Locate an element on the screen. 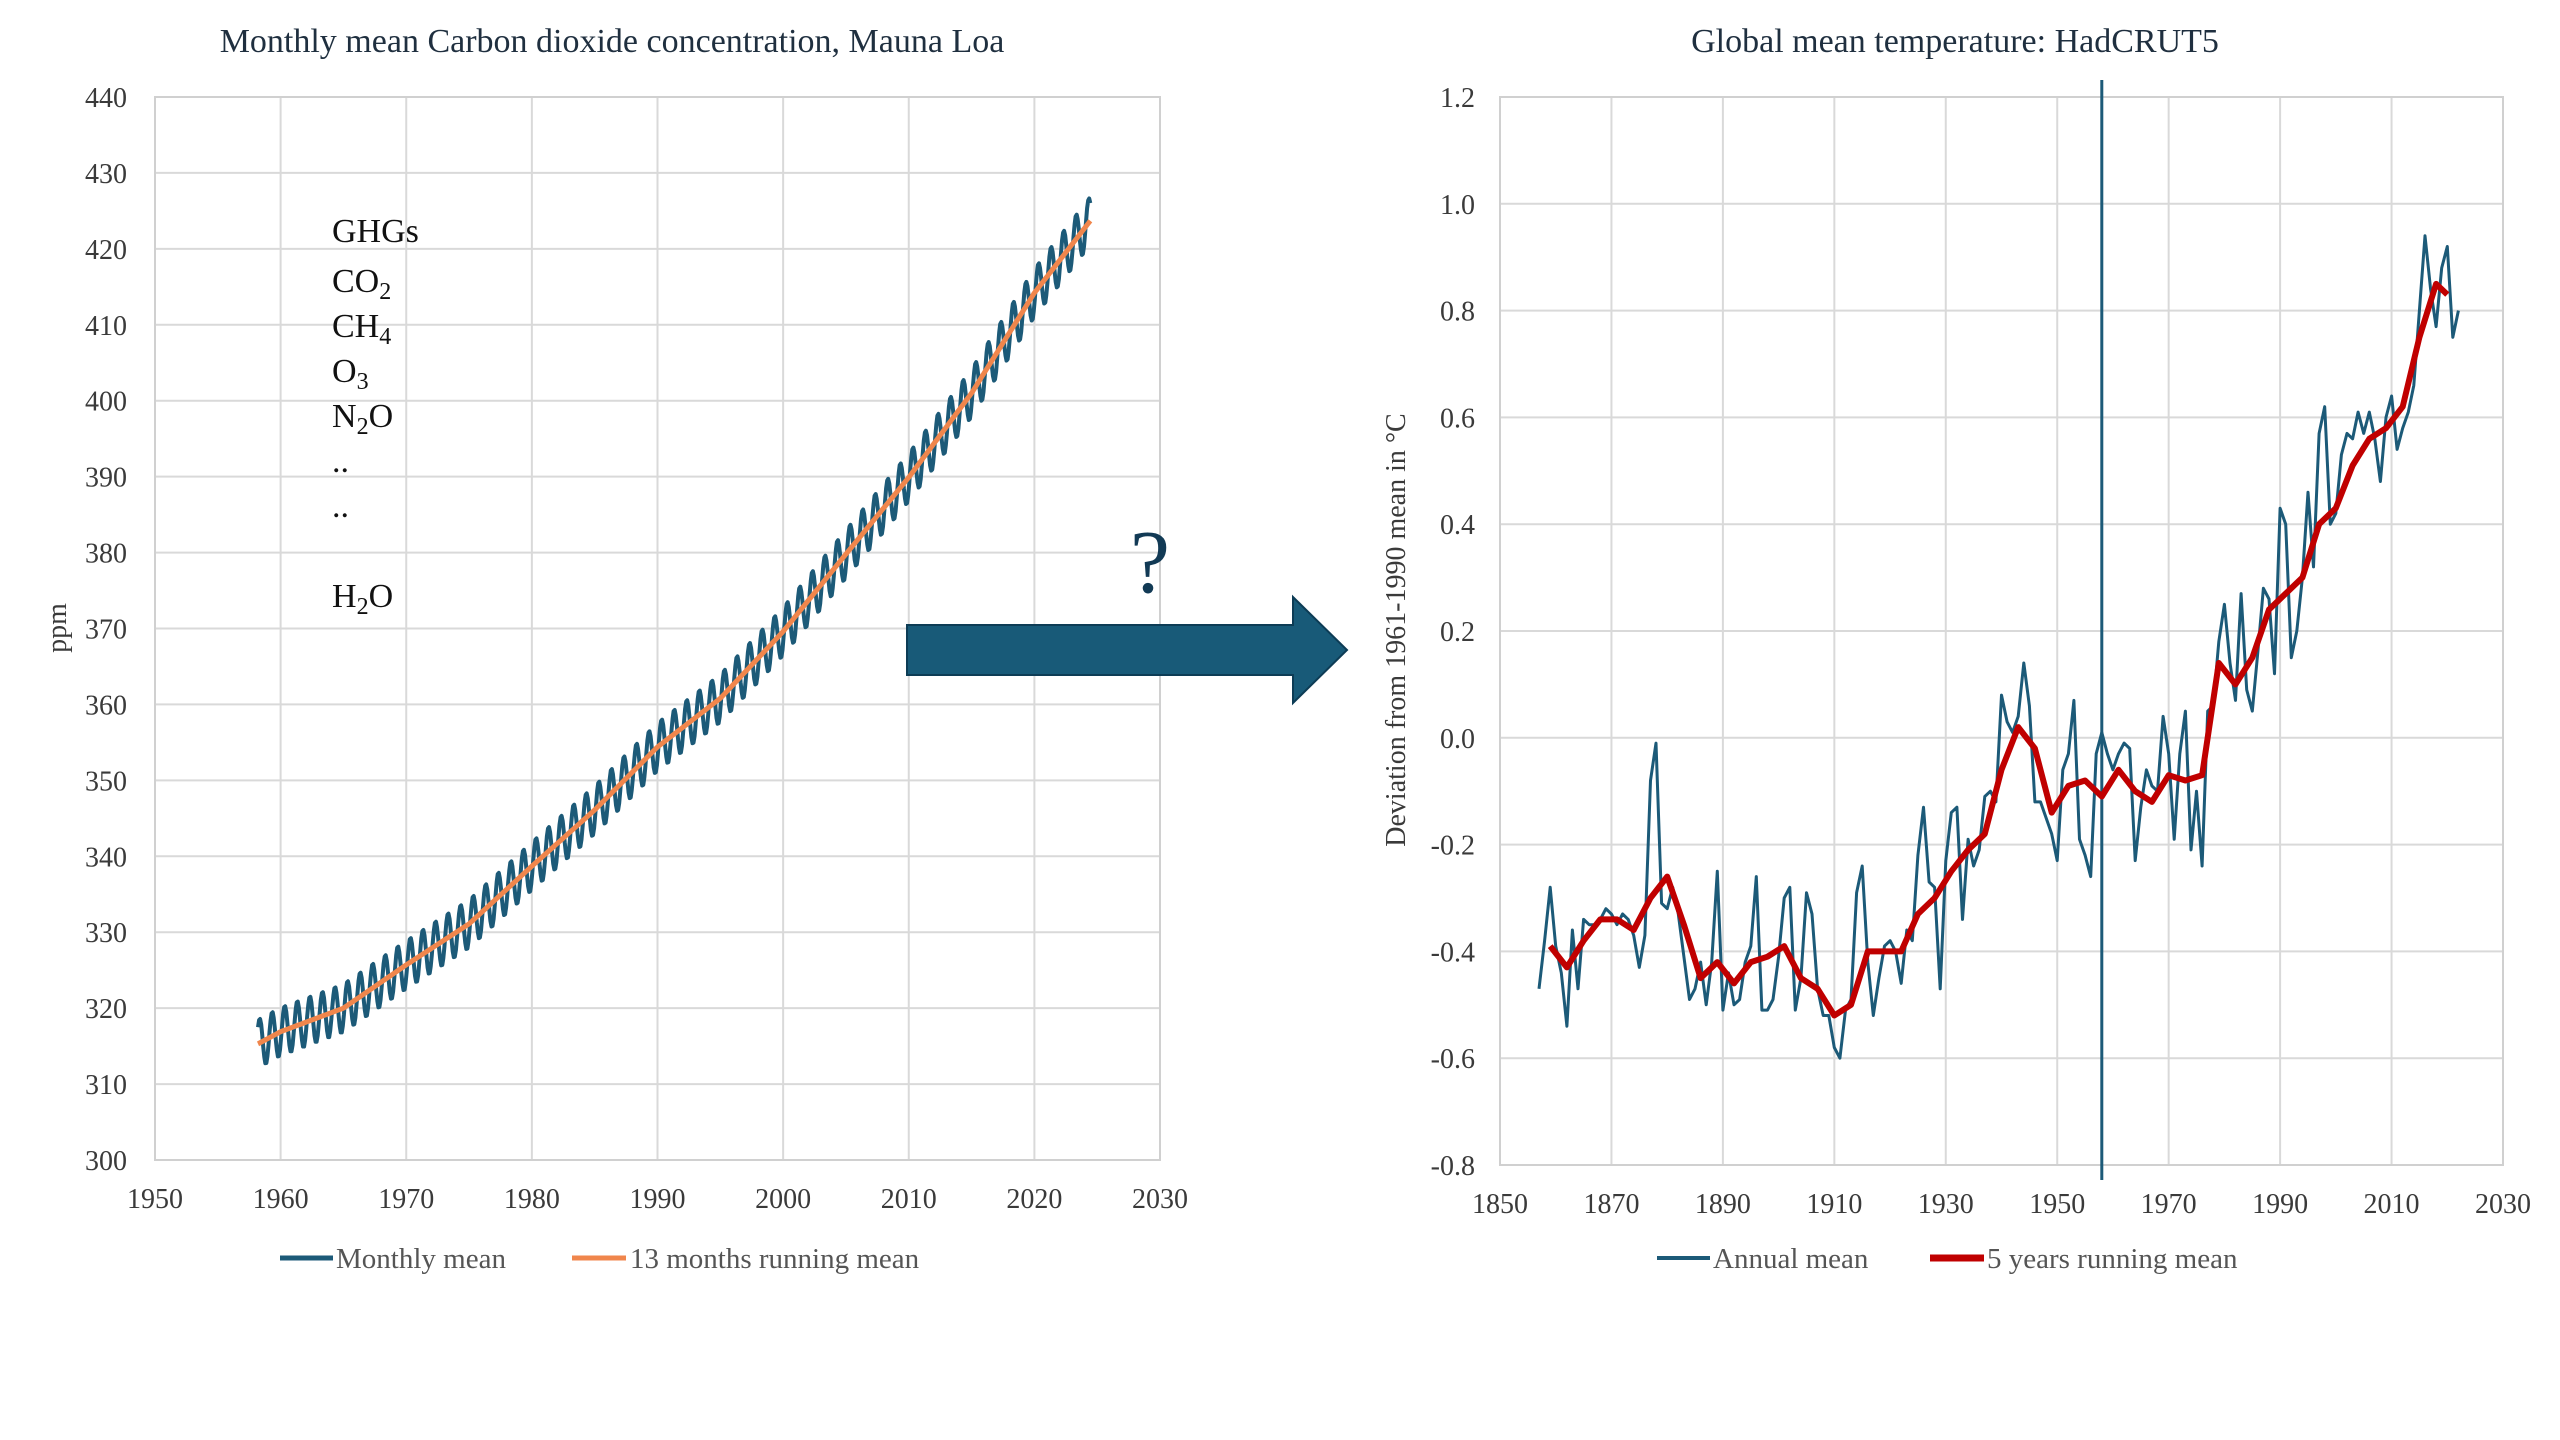 This screenshot has height=1440, width=2560. co2-legend: Monthly mean 13 months running mean is located at coordinates (600, 1259).